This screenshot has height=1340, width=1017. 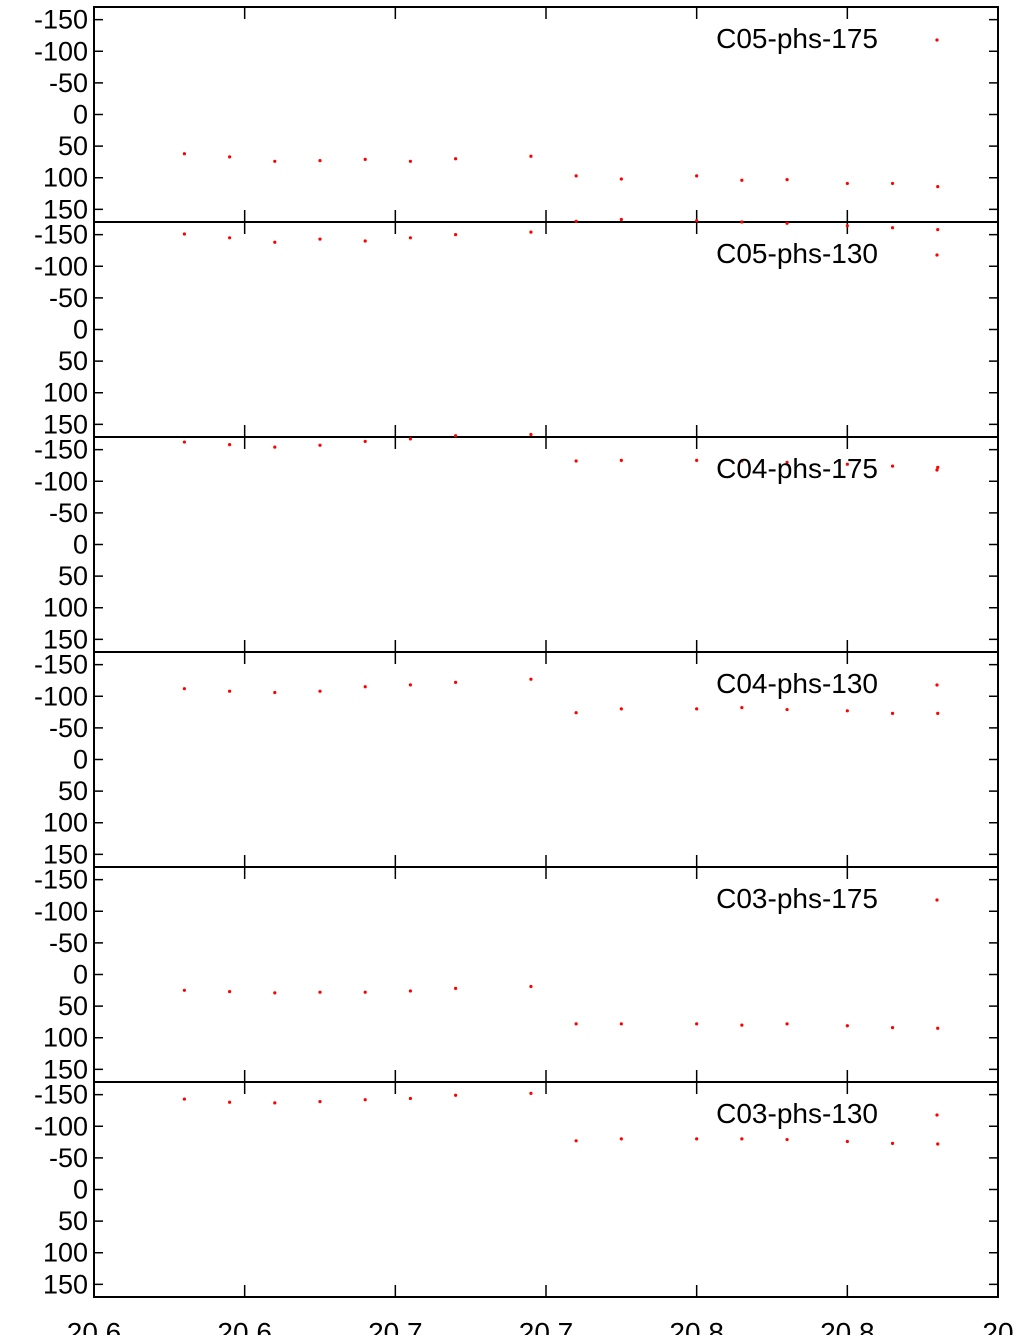 What do you see at coordinates (797, 898) in the screenshot?
I see `legend-label: C03-phs-175` at bounding box center [797, 898].